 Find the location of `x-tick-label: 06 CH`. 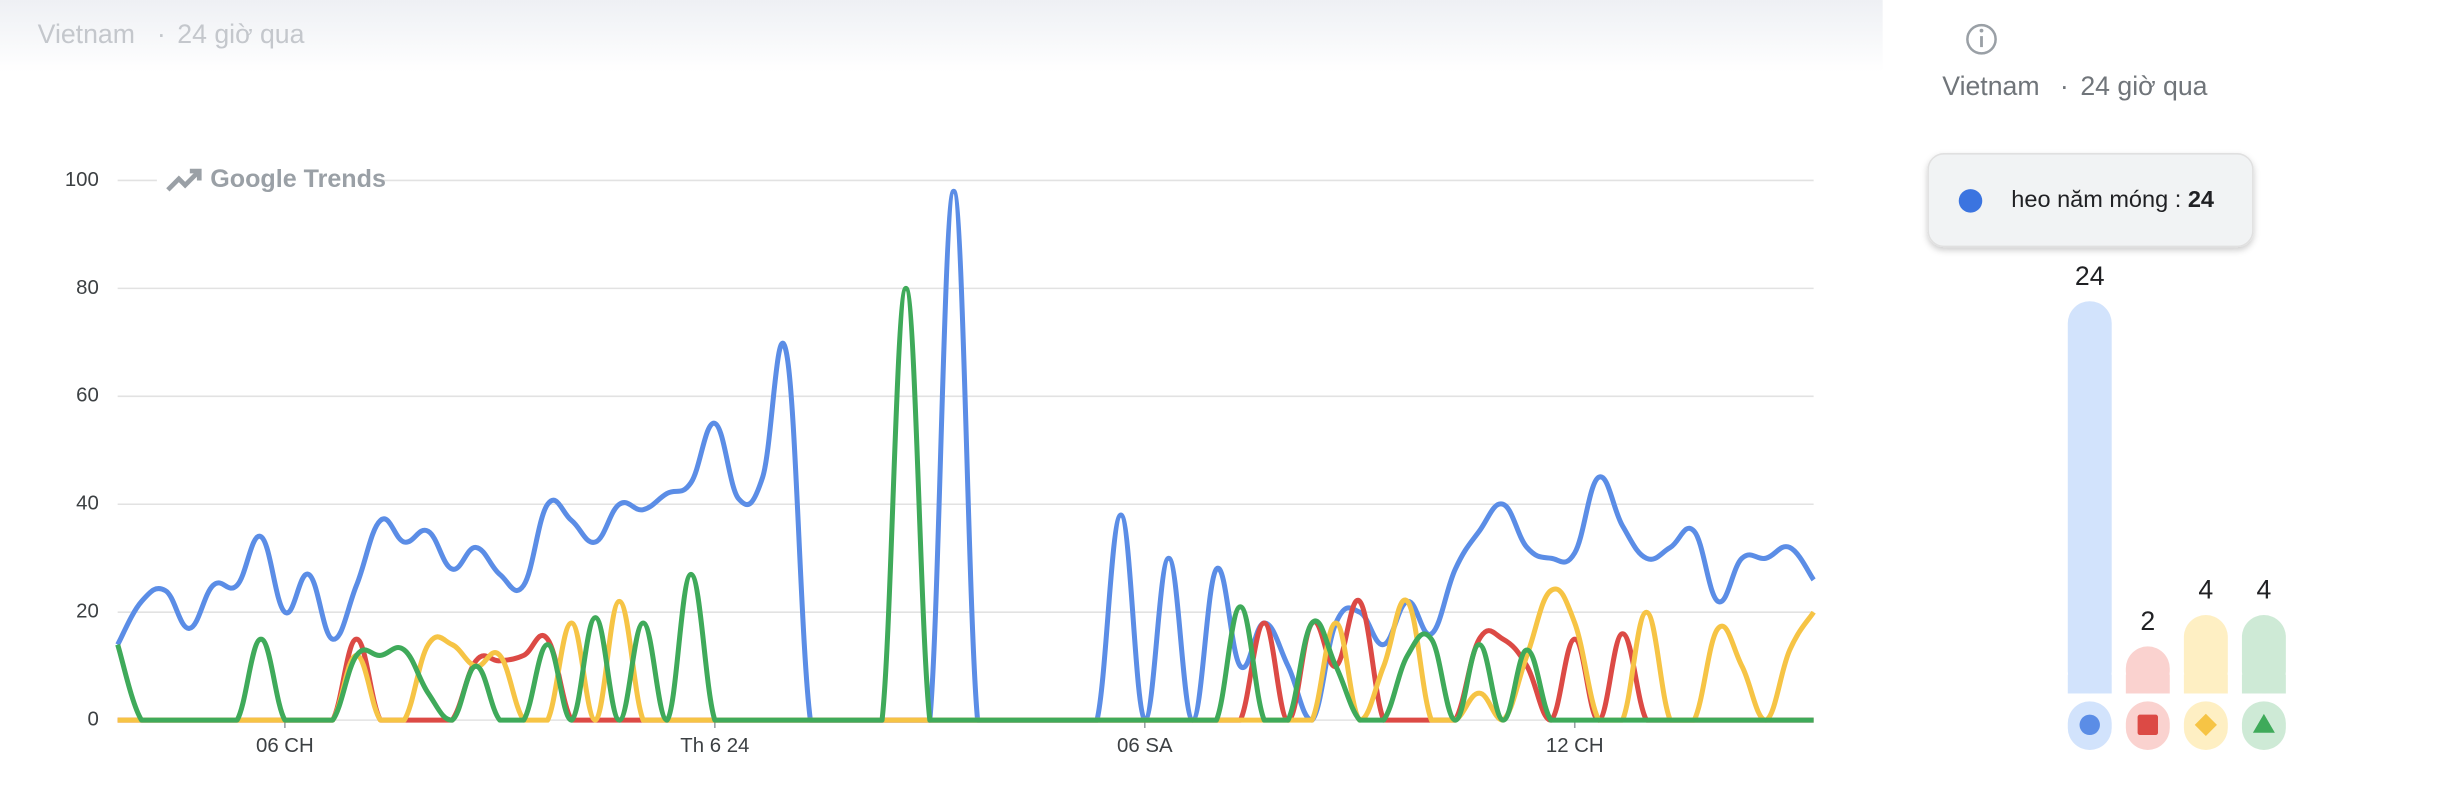

x-tick-label: 06 CH is located at coordinates (285, 746).